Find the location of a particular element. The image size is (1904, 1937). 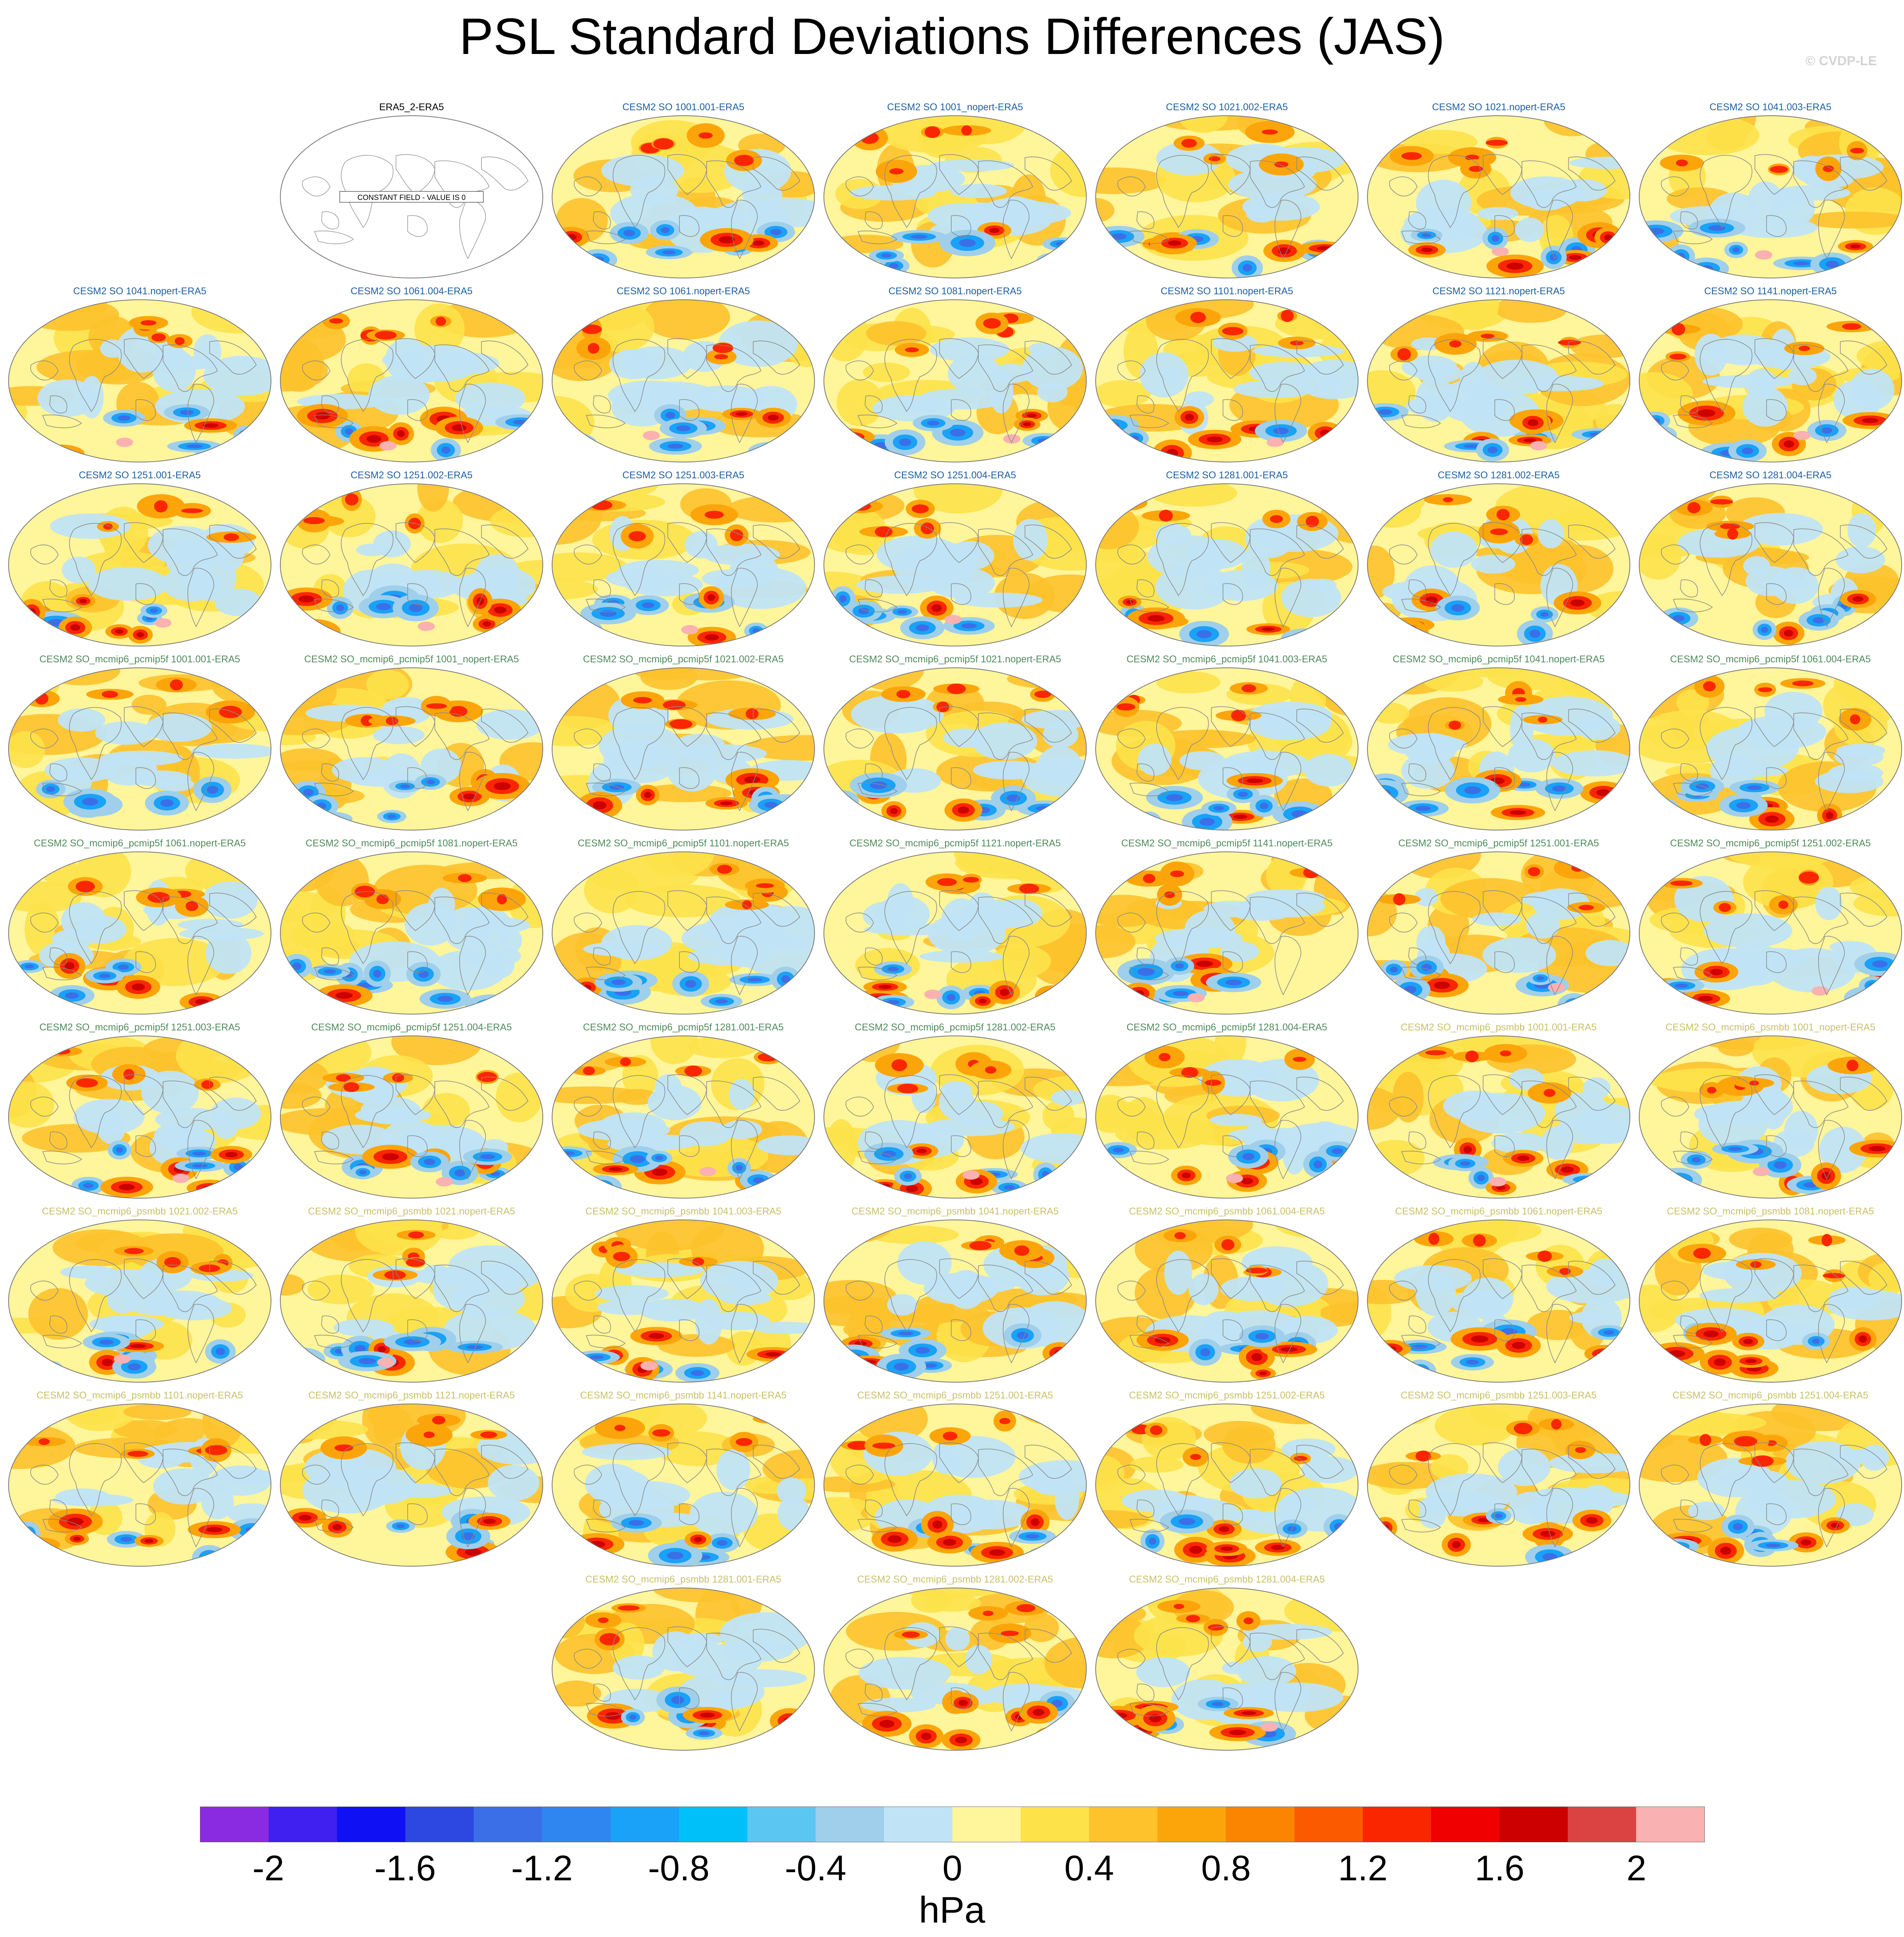

panel-title: CESM2 SO_mcmip6_pcmip5f 1121.nopert-ERA5 is located at coordinates (955, 843).